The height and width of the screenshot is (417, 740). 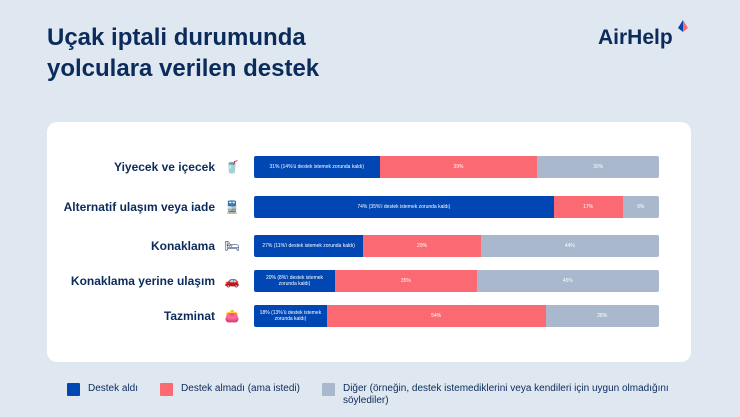 What do you see at coordinates (182, 246) in the screenshot?
I see `category-label: Konaklama` at bounding box center [182, 246].